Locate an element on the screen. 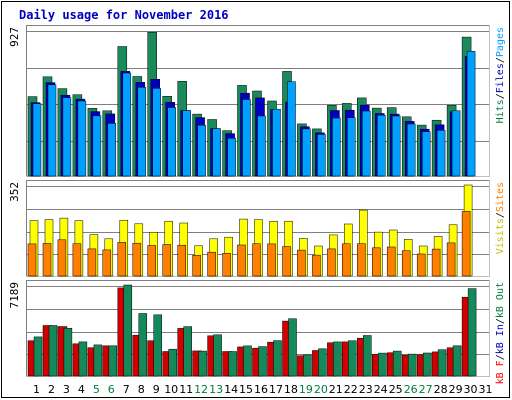  visits-max-label: 352 is located at coordinates (14, 192).